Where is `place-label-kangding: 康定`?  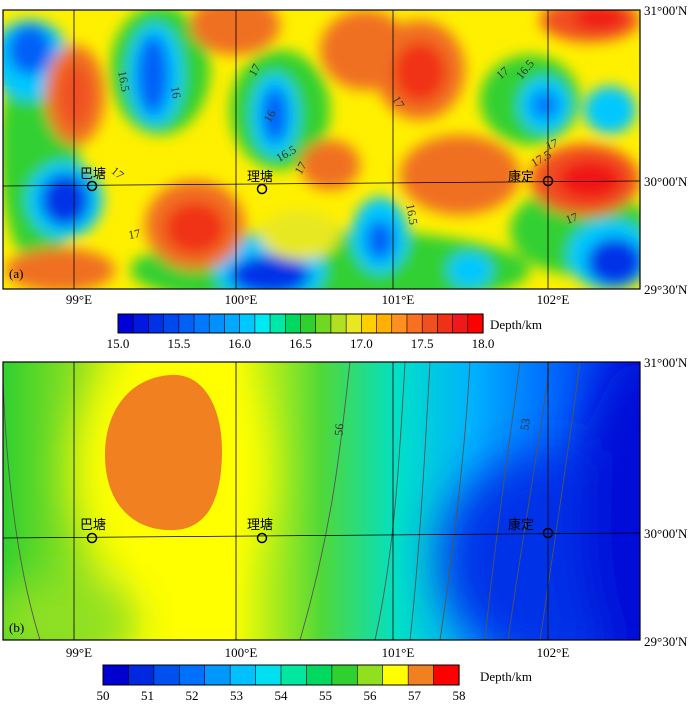 place-label-kangding: 康定 is located at coordinates (521, 524).